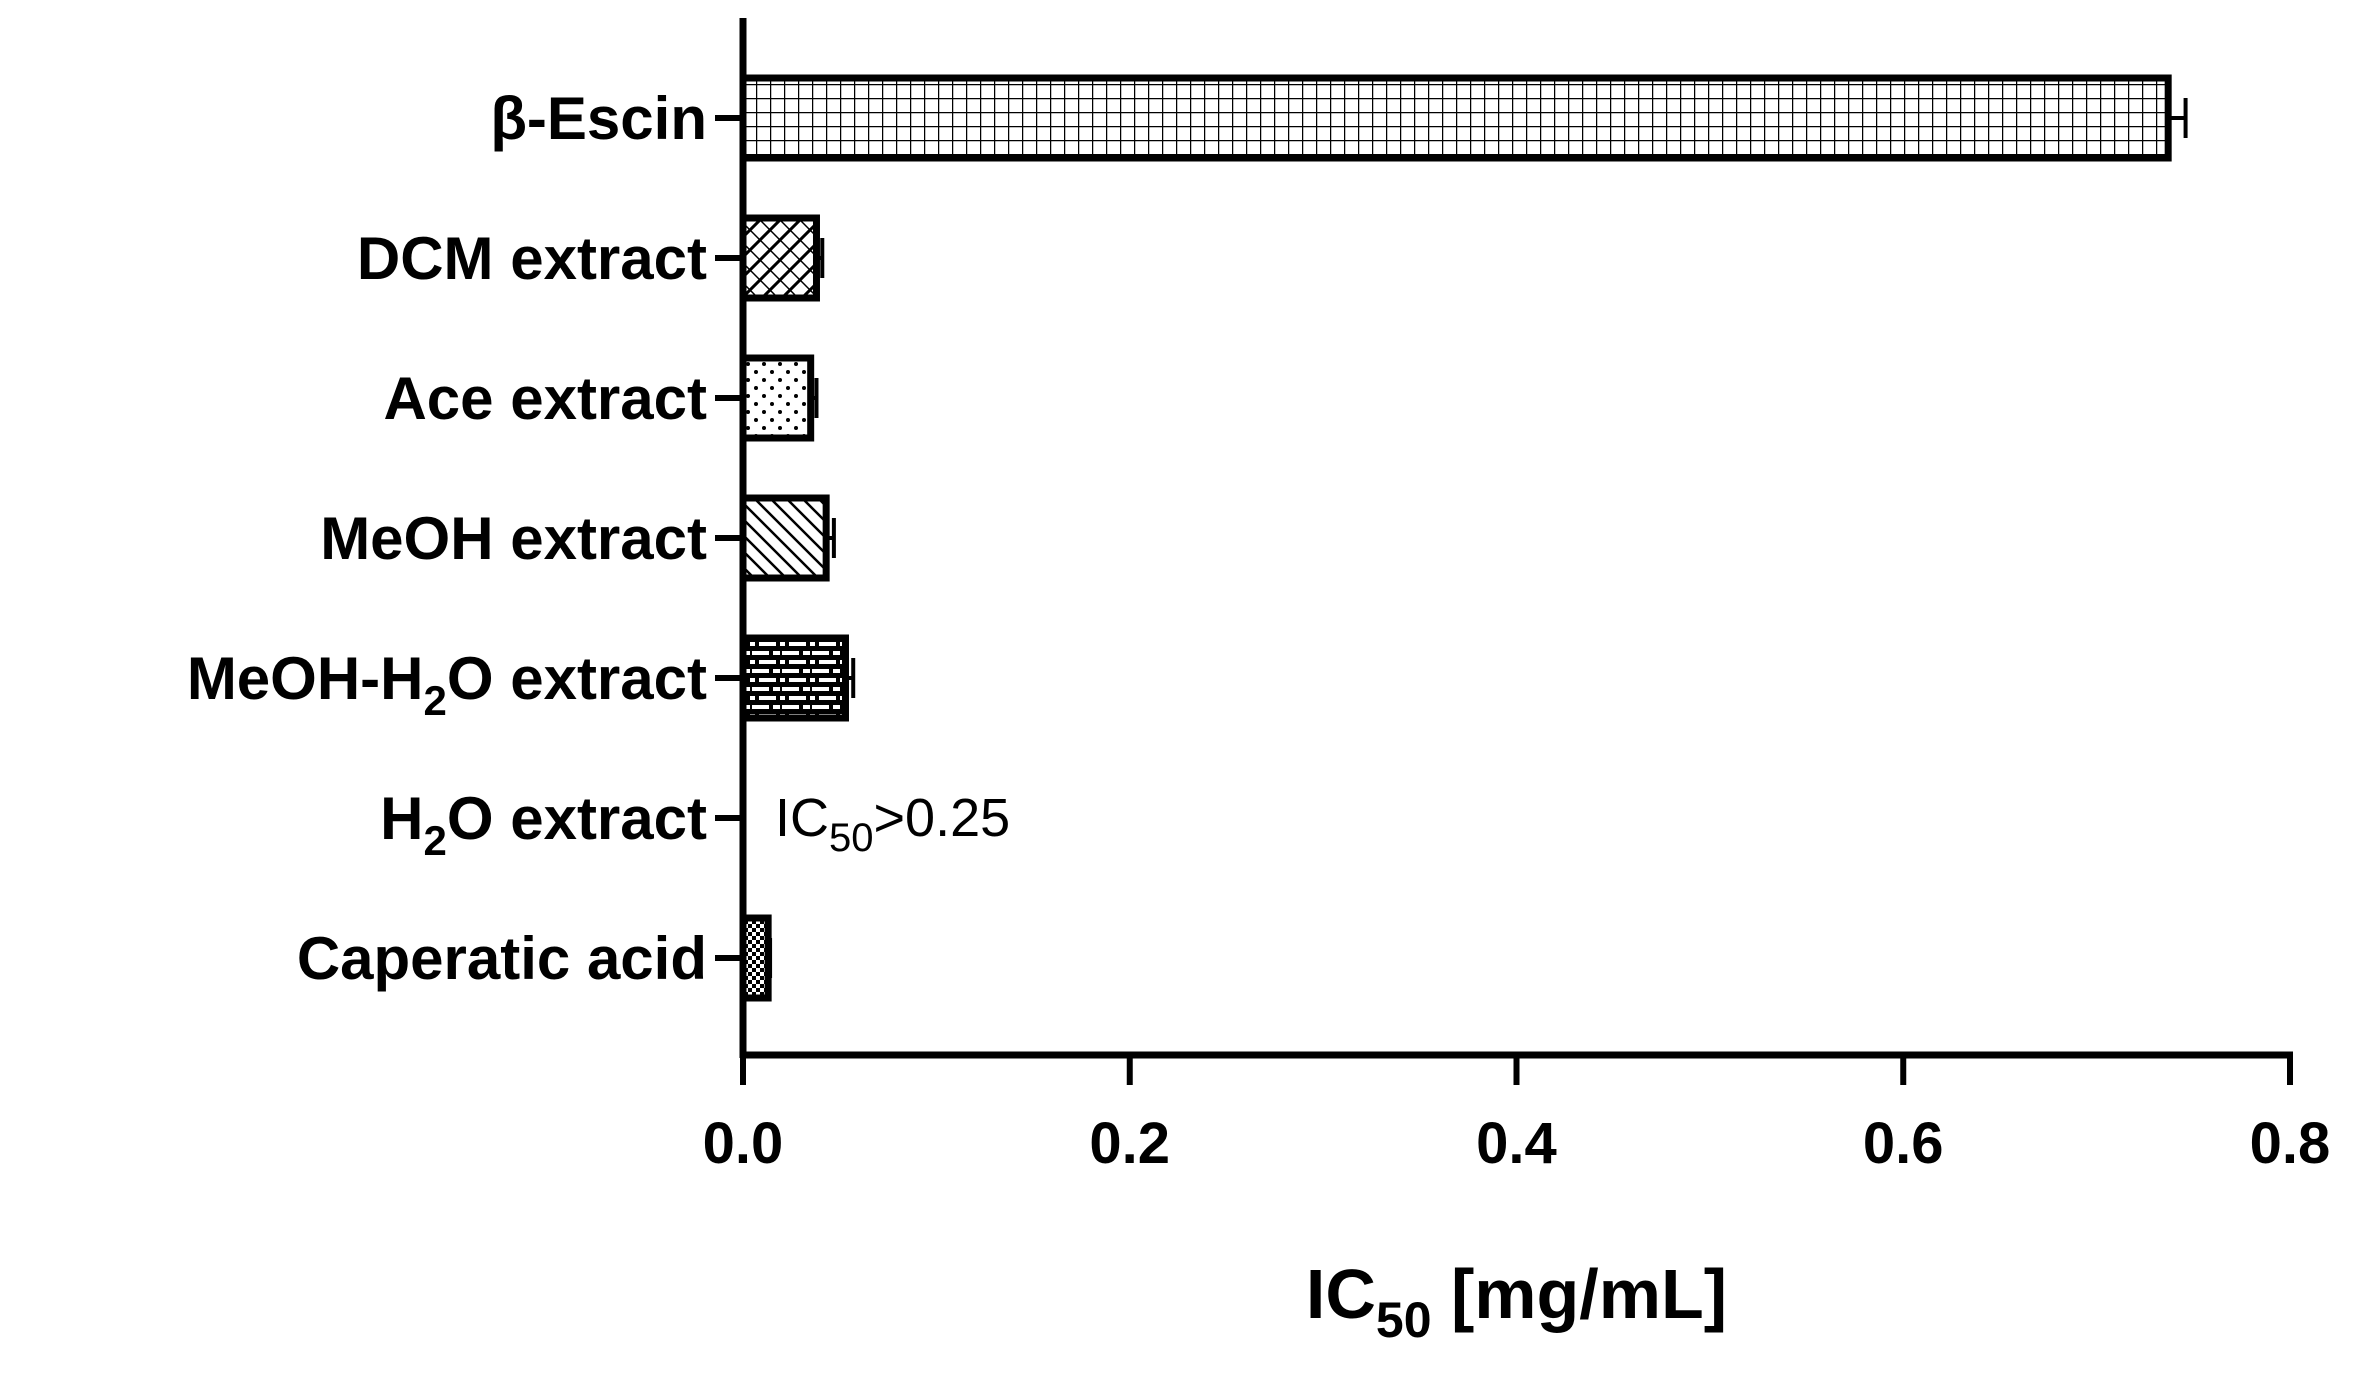 This screenshot has height=1381, width=2364. I want to click on x-tick-label-2: 0.4, so click(1516, 1143).